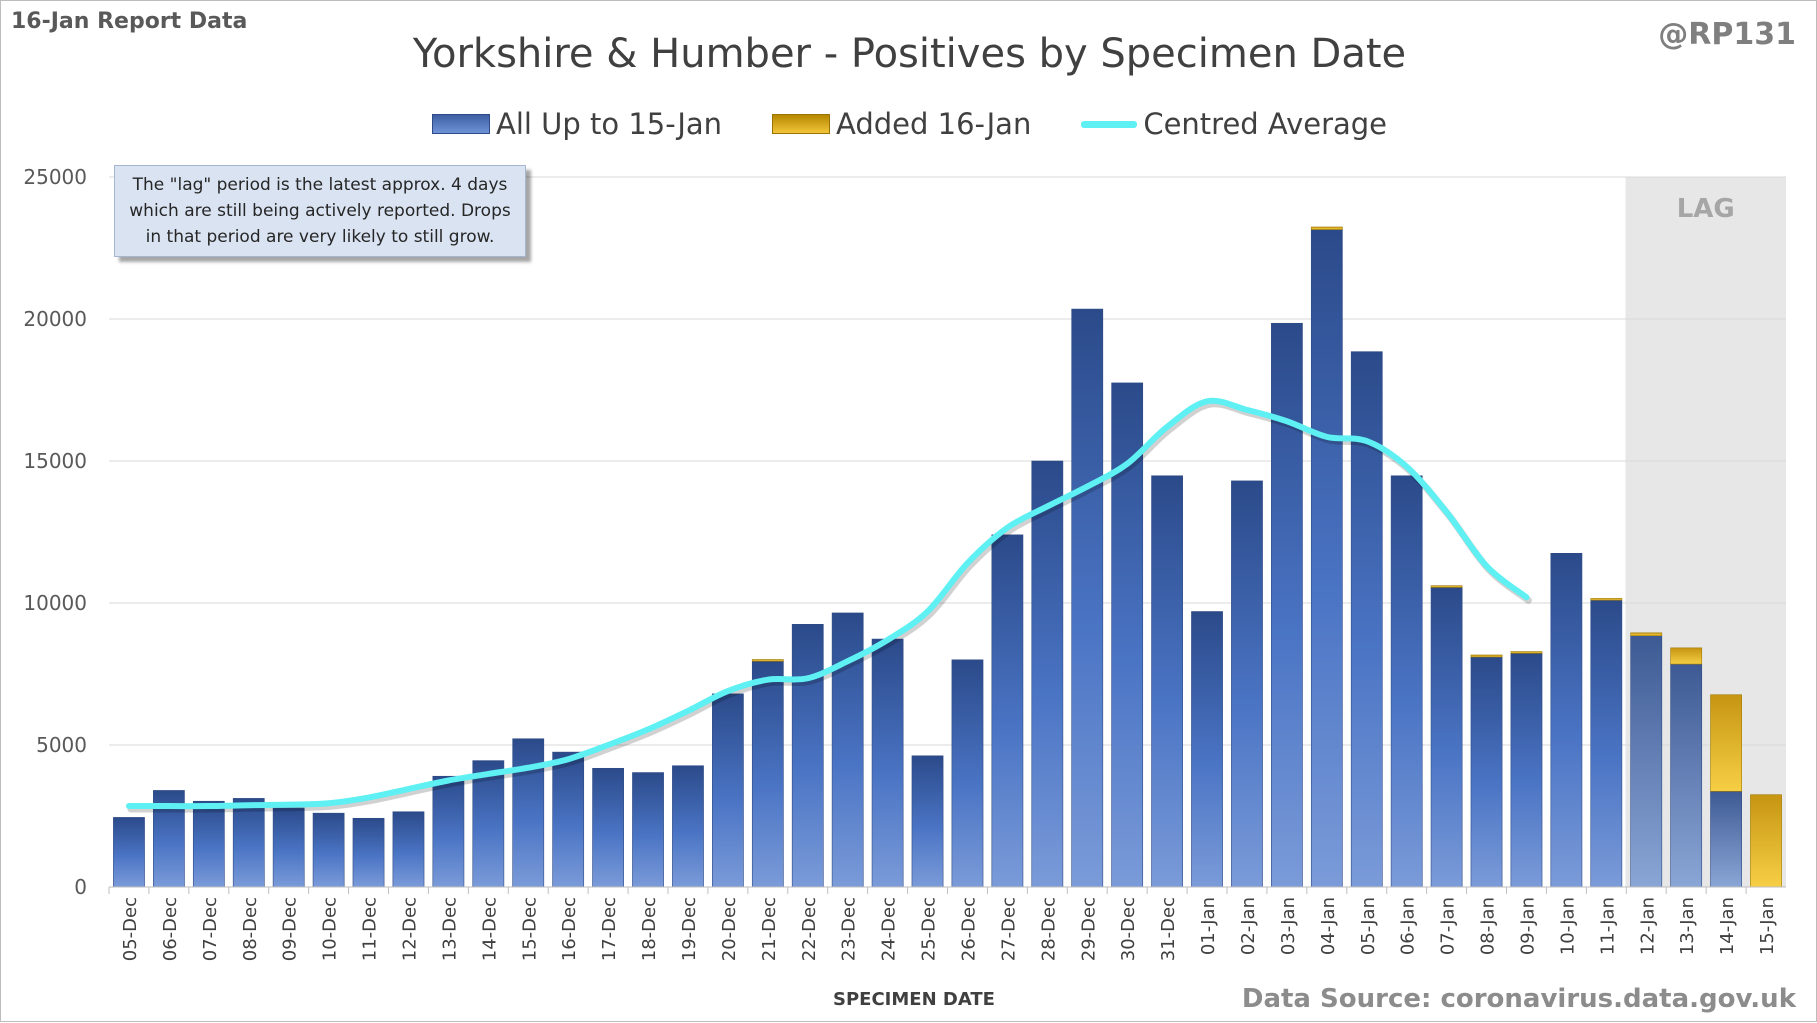 This screenshot has height=1023, width=1817. What do you see at coordinates (1408, 926) in the screenshot?
I see `x-tick-label: 06-Jan` at bounding box center [1408, 926].